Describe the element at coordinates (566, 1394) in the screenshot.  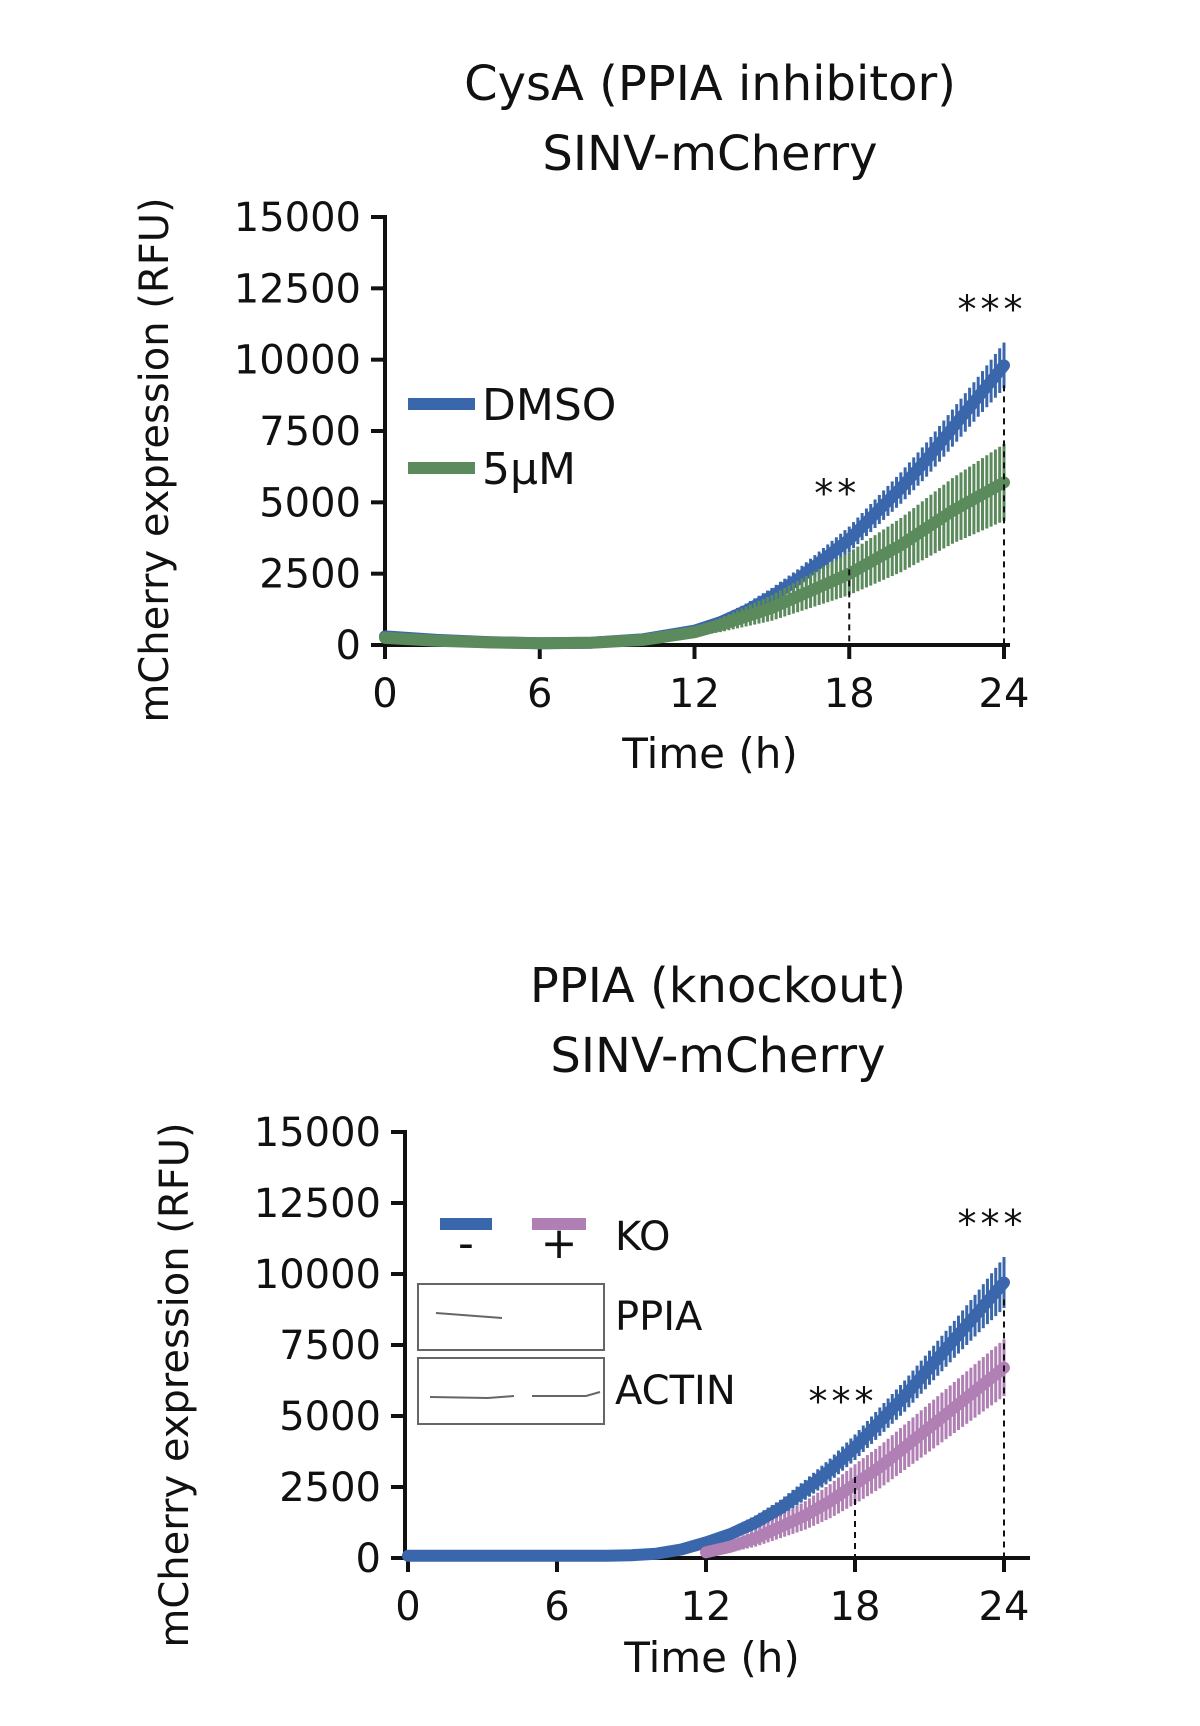
I see `blot-actin-band-ko` at that location.